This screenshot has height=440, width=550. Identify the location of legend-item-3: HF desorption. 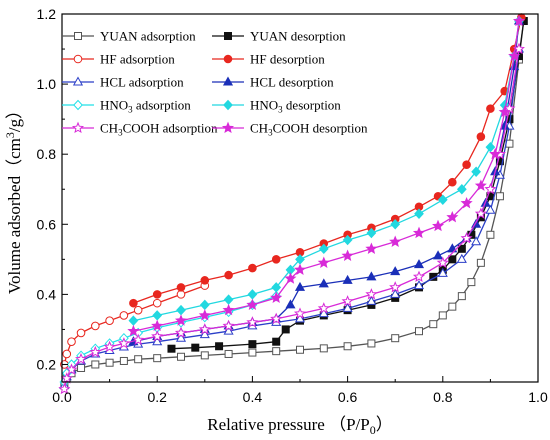
(268, 59).